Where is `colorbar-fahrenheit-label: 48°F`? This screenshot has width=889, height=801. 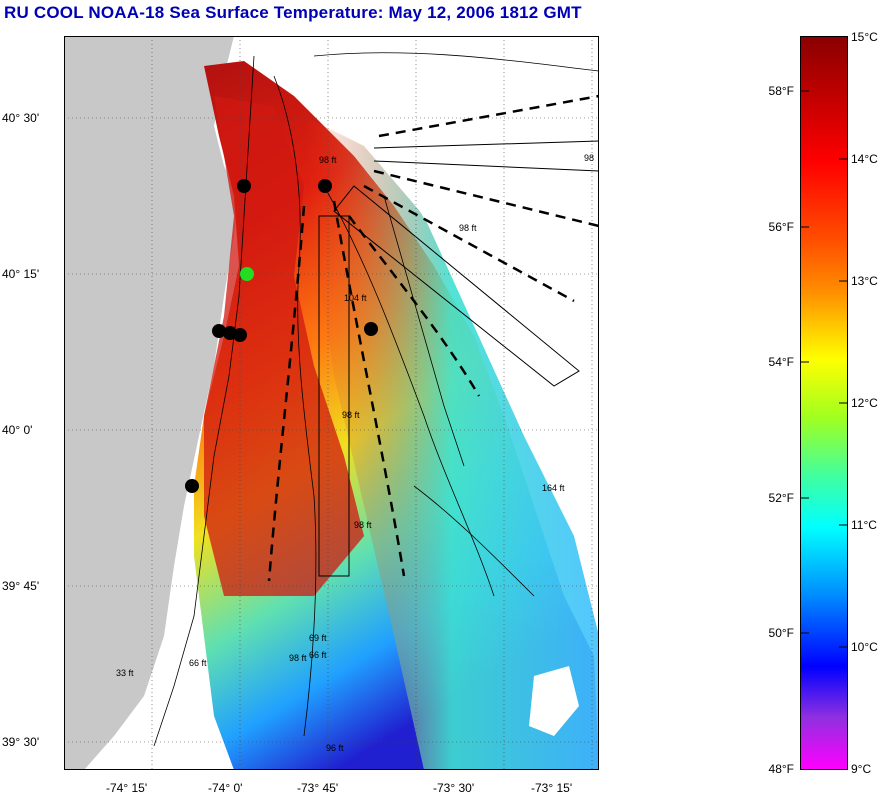 colorbar-fahrenheit-label: 48°F is located at coordinates (781, 769).